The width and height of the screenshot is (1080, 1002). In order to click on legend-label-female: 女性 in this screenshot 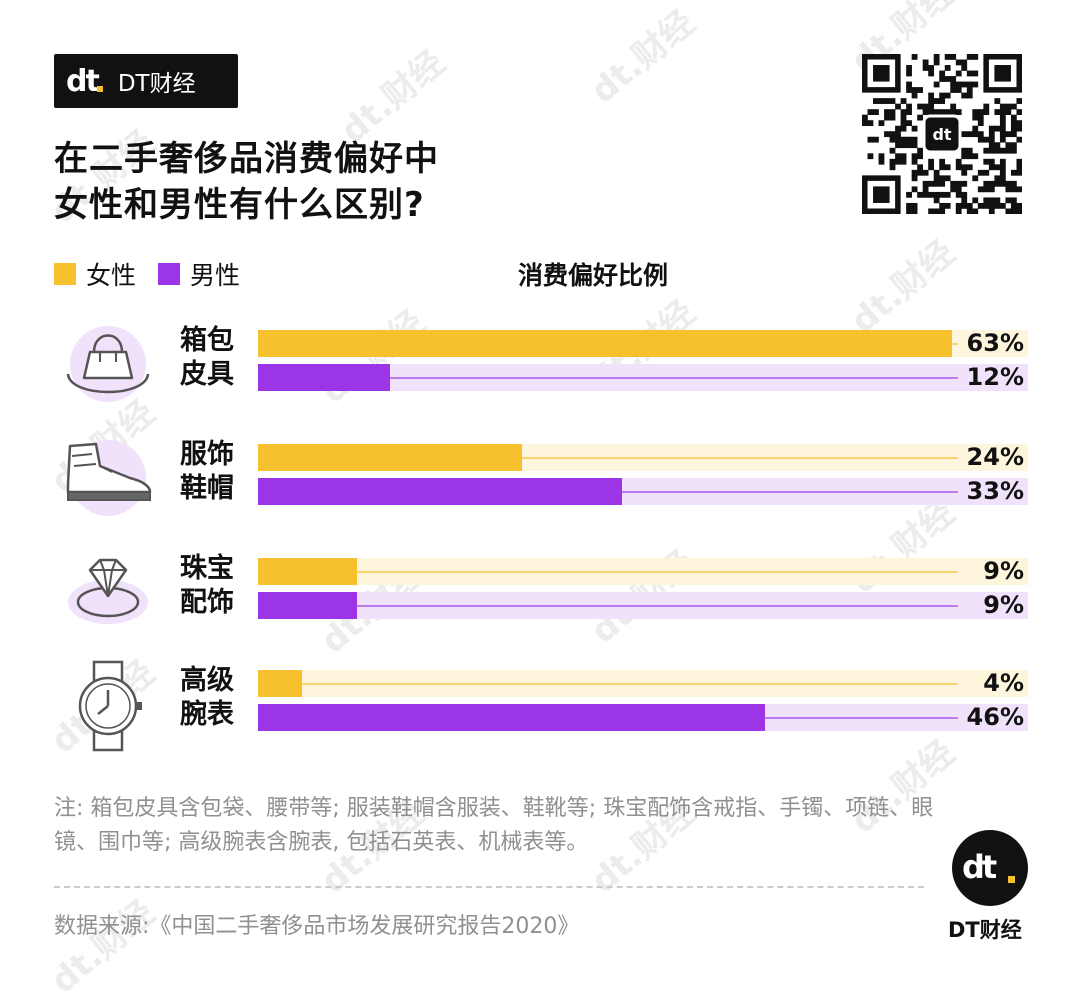, I will do `click(111, 275)`.